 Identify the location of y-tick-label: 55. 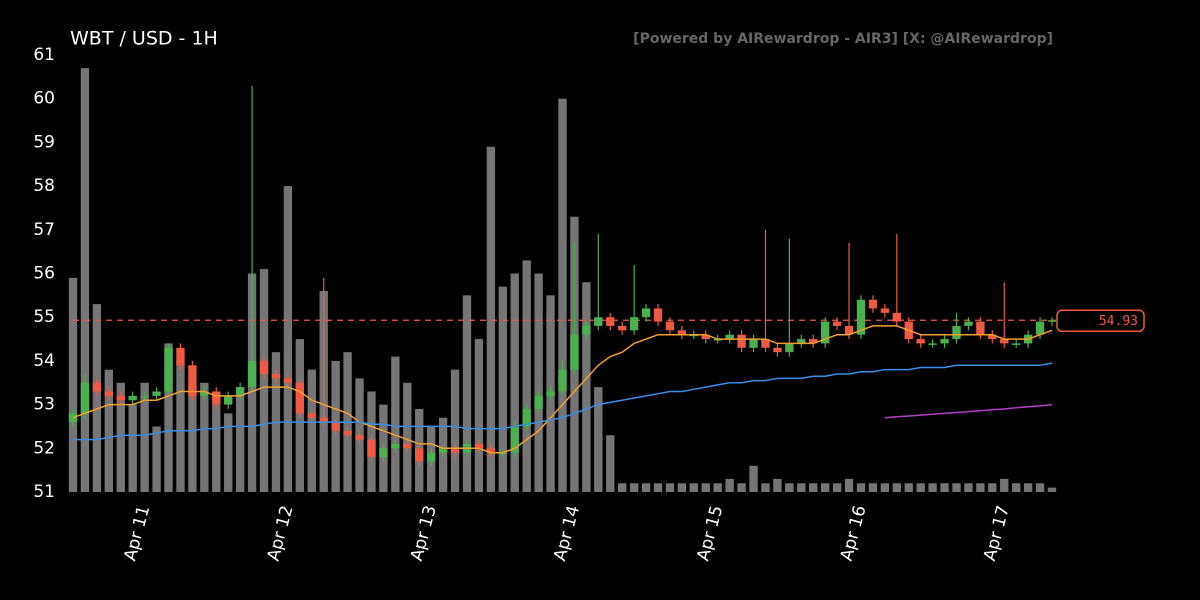
(44, 317).